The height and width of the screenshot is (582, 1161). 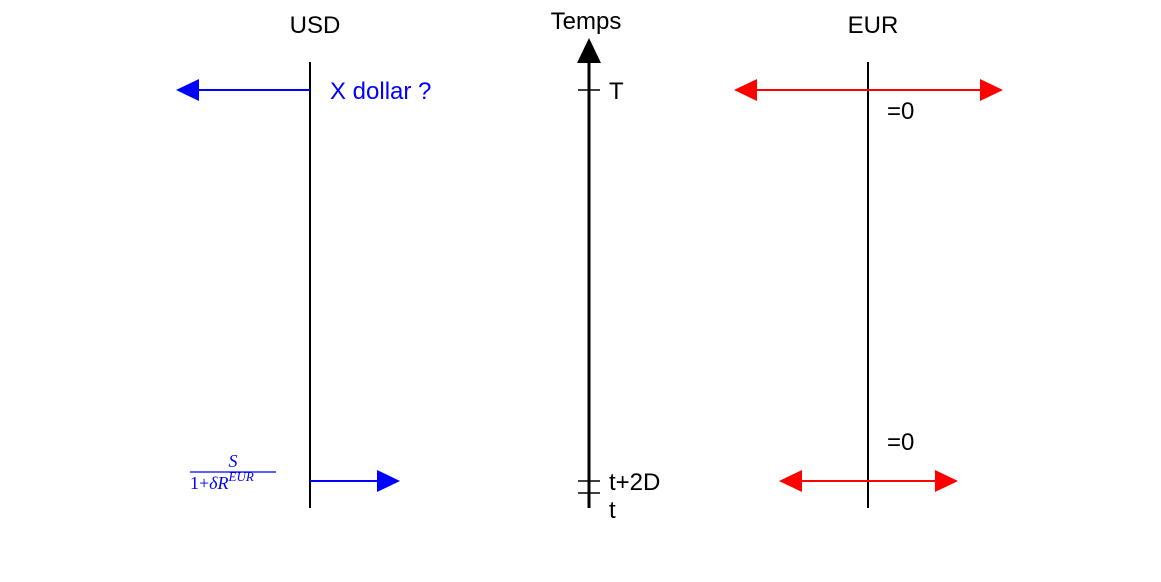 What do you see at coordinates (612, 510) in the screenshot?
I see `tick-now-label: t` at bounding box center [612, 510].